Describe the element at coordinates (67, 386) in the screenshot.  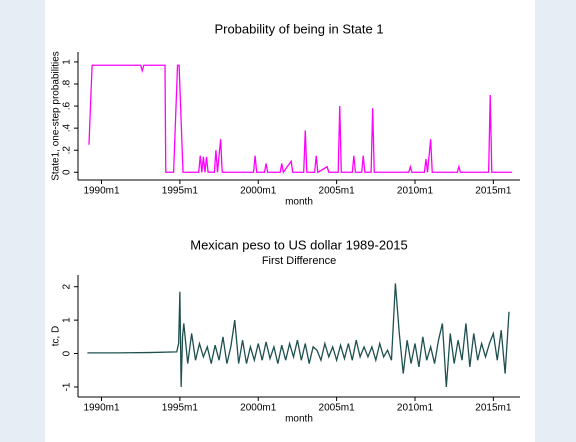
I see `y-tick-label: -1` at that location.